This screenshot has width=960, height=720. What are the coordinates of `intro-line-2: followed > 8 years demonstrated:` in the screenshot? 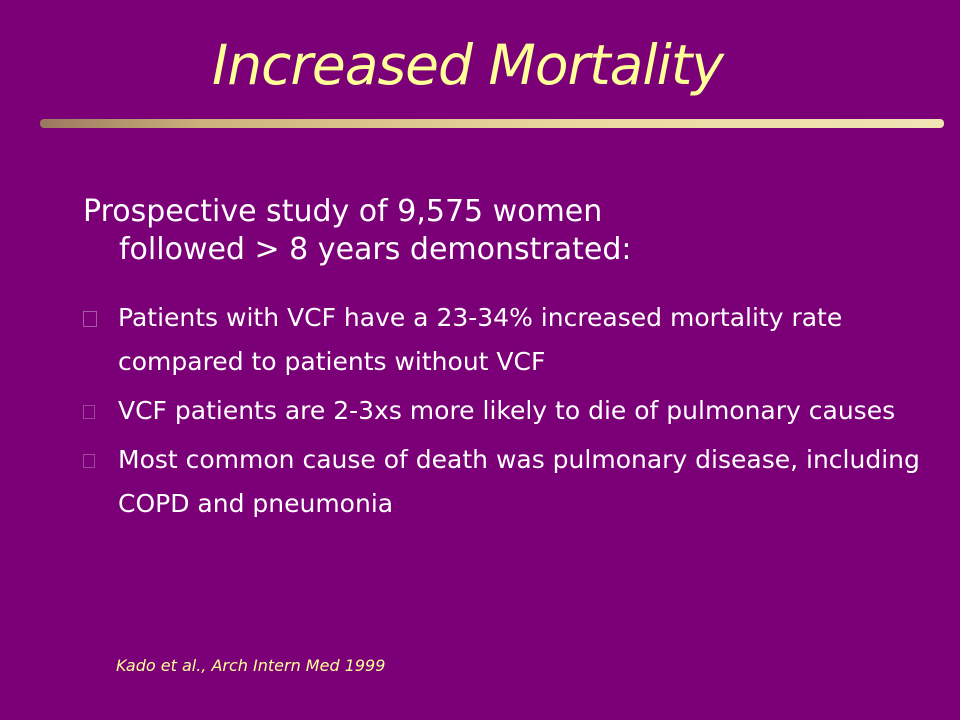 It's located at (375, 249).